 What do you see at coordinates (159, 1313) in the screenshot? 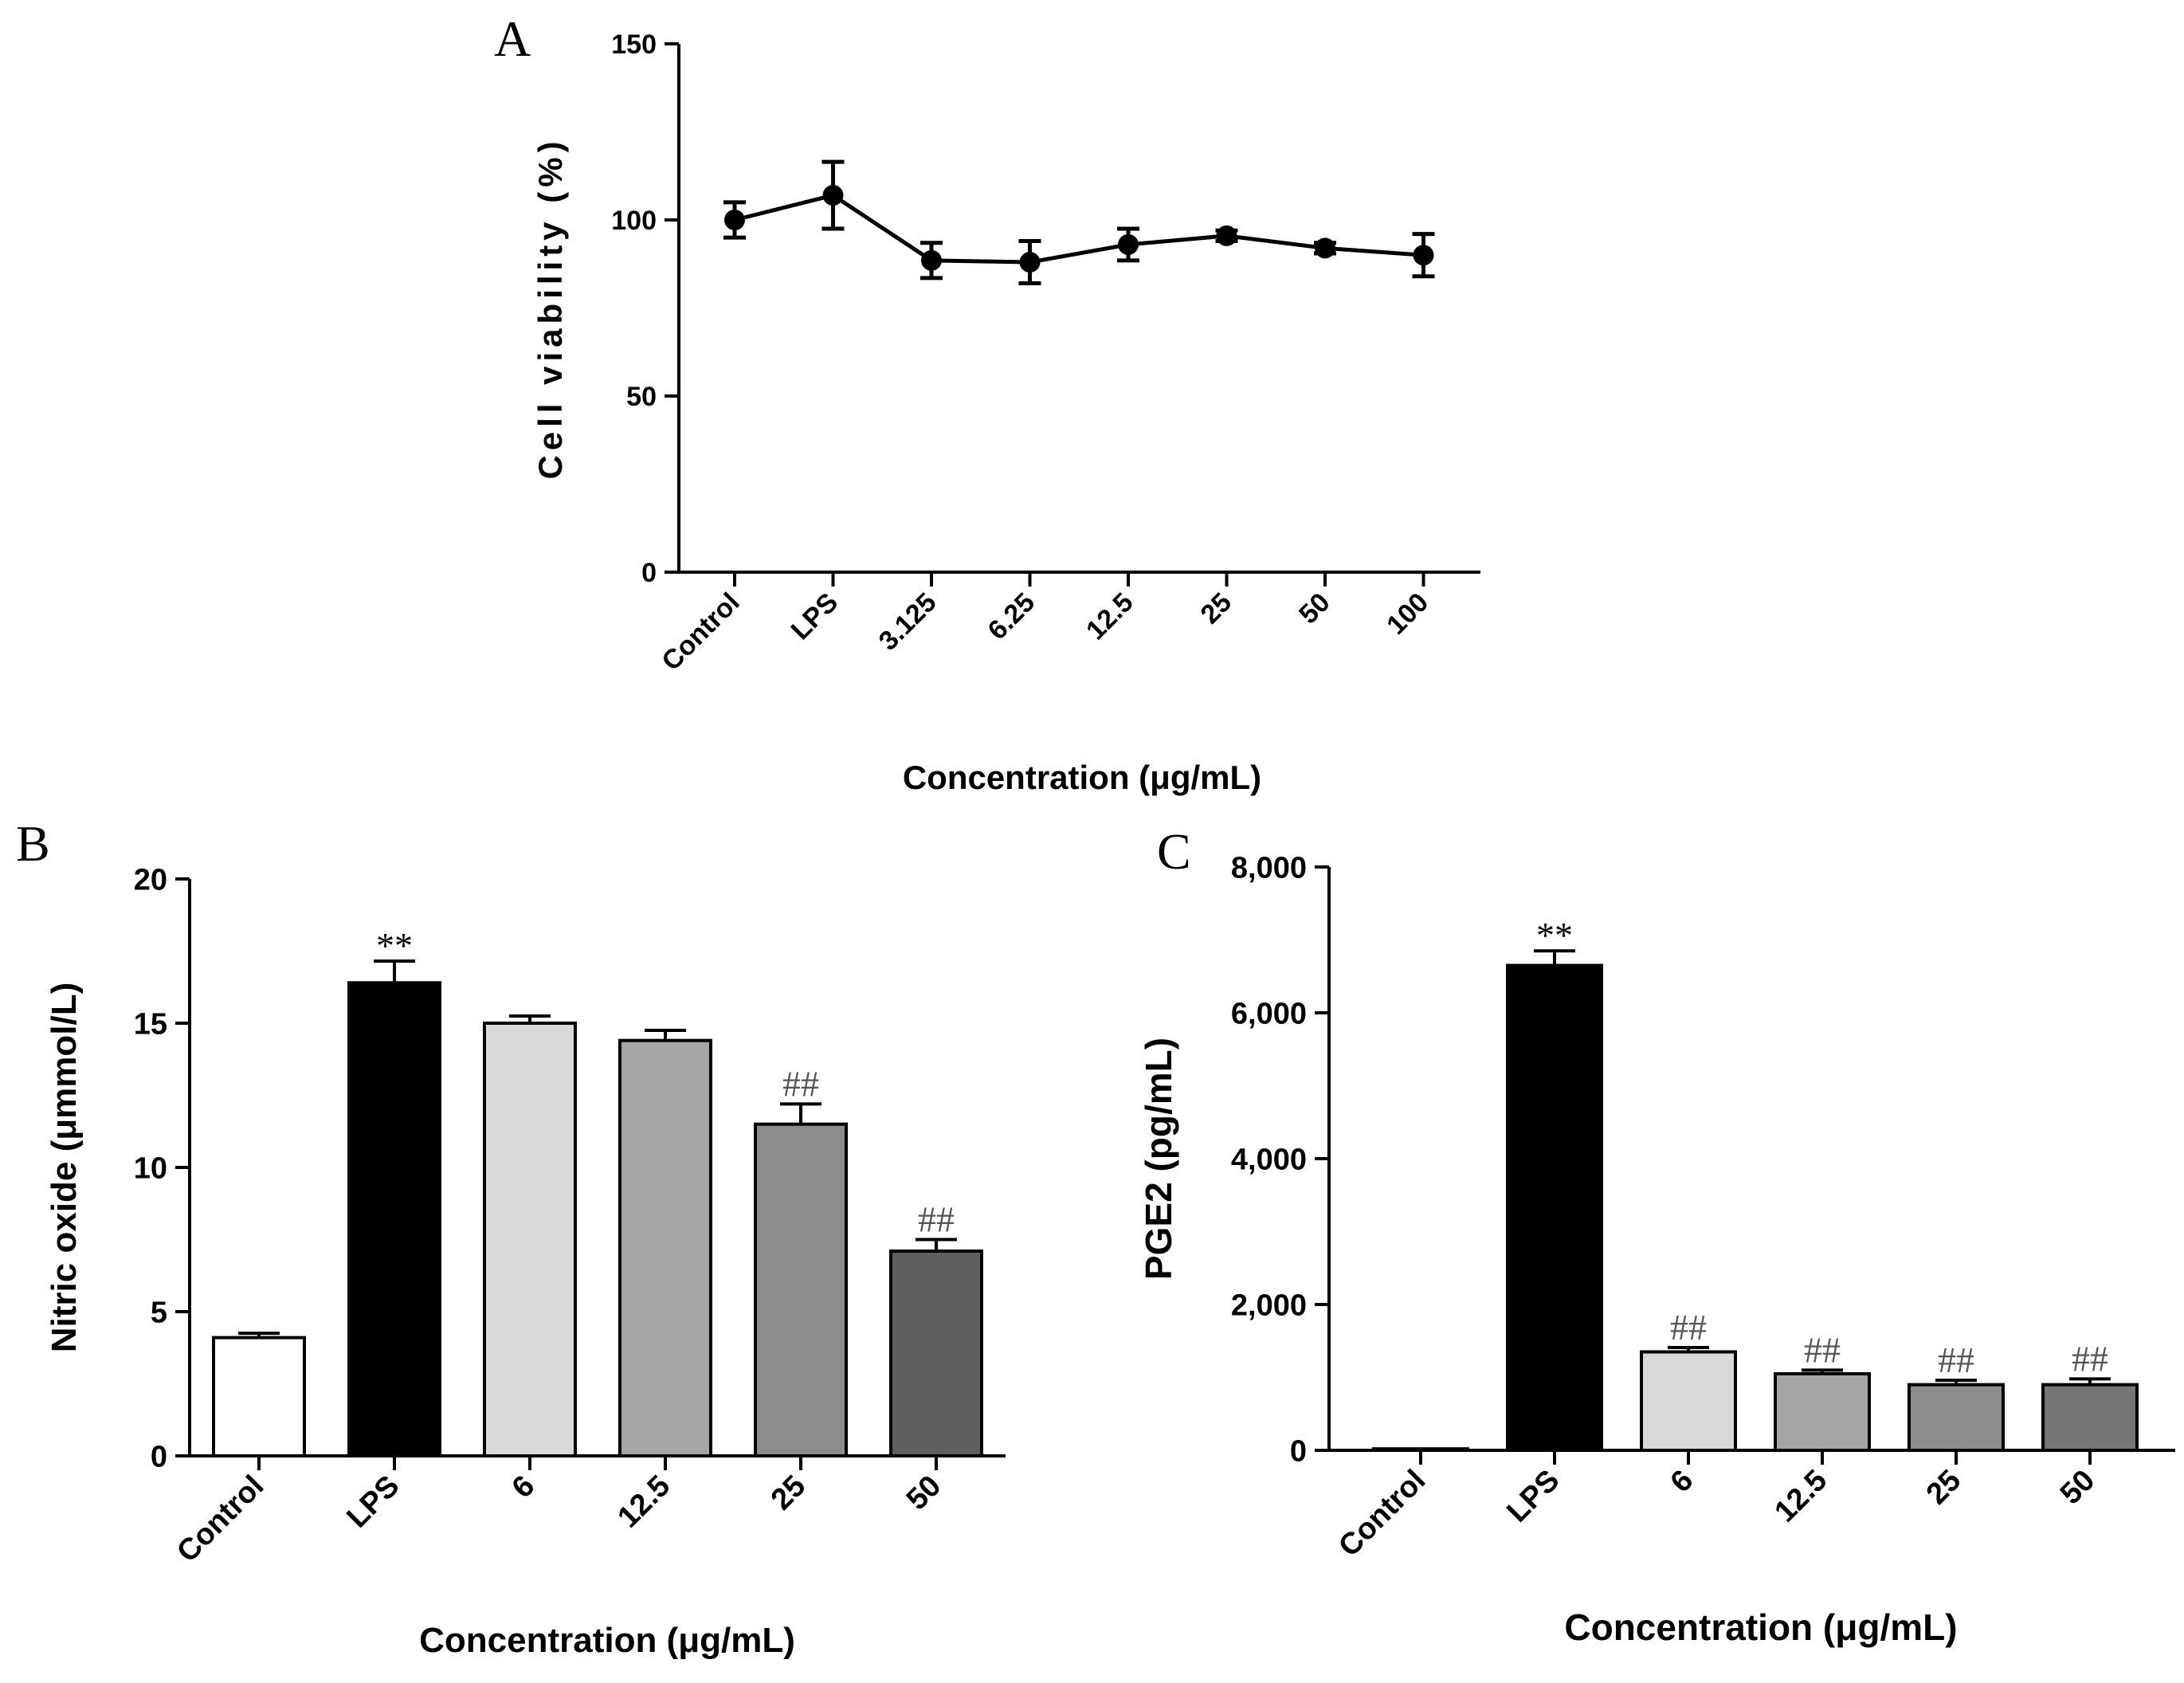
I see `y-tick-label: 5` at bounding box center [159, 1313].